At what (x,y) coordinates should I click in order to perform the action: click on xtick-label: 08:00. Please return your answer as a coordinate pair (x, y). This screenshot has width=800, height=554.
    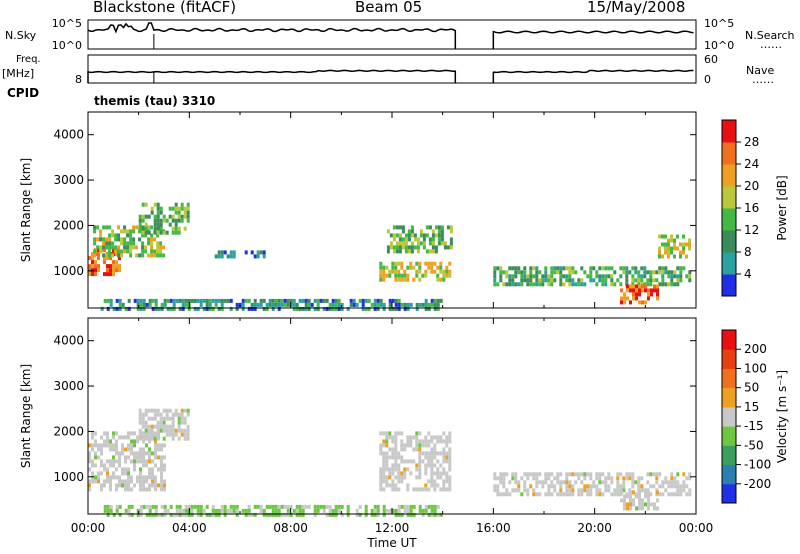
    Looking at the image, I should click on (290, 528).